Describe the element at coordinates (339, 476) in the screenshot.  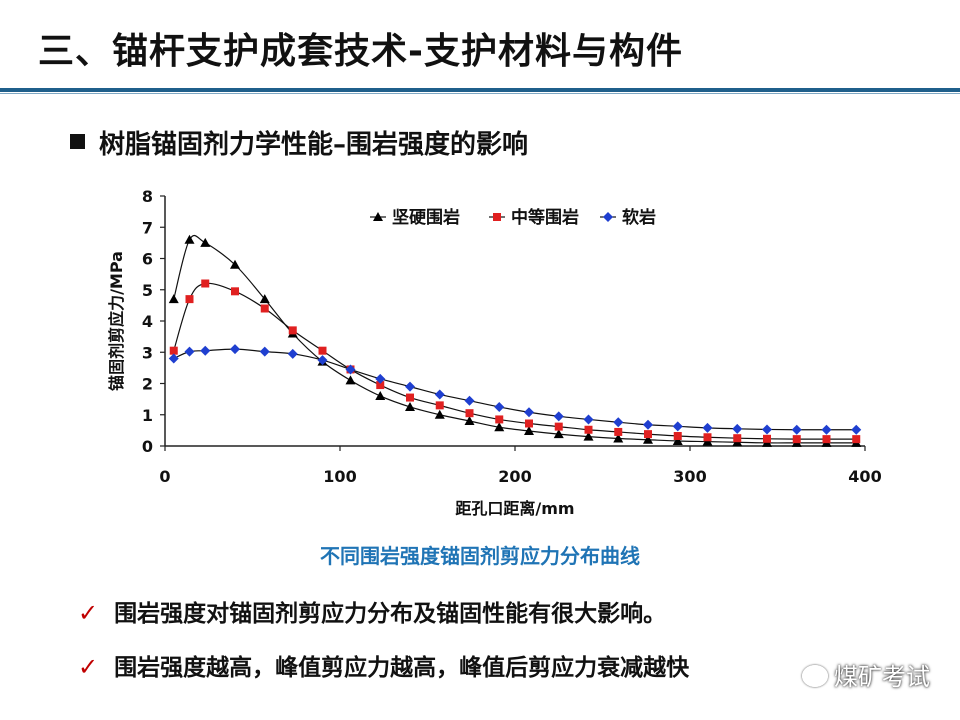
I see `x-tick-label: 100` at that location.